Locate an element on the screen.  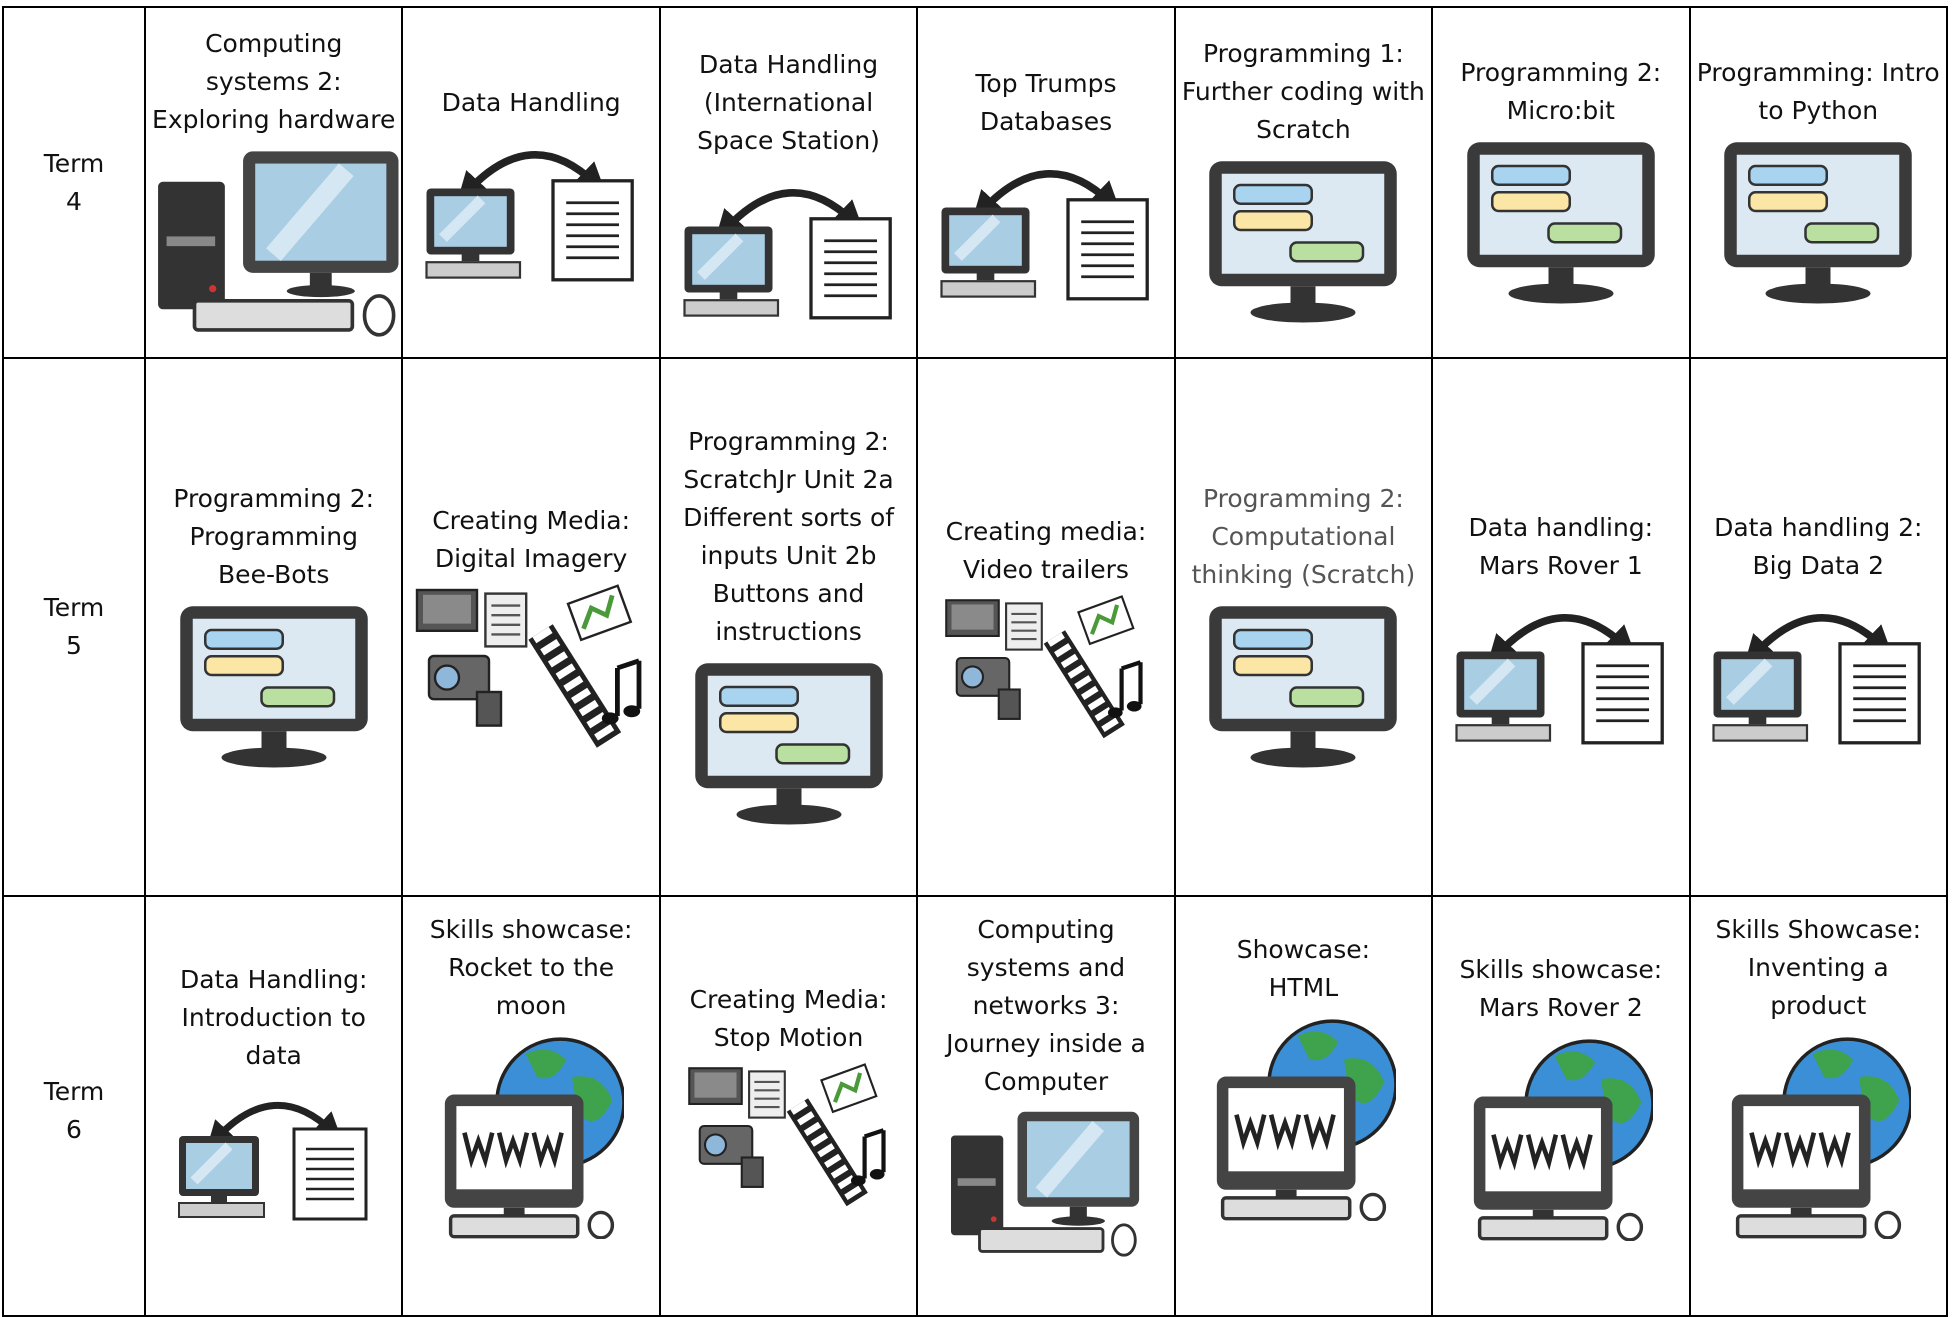
unit-title: Programming 2: Micro:bit is located at coordinates (1561, 91).